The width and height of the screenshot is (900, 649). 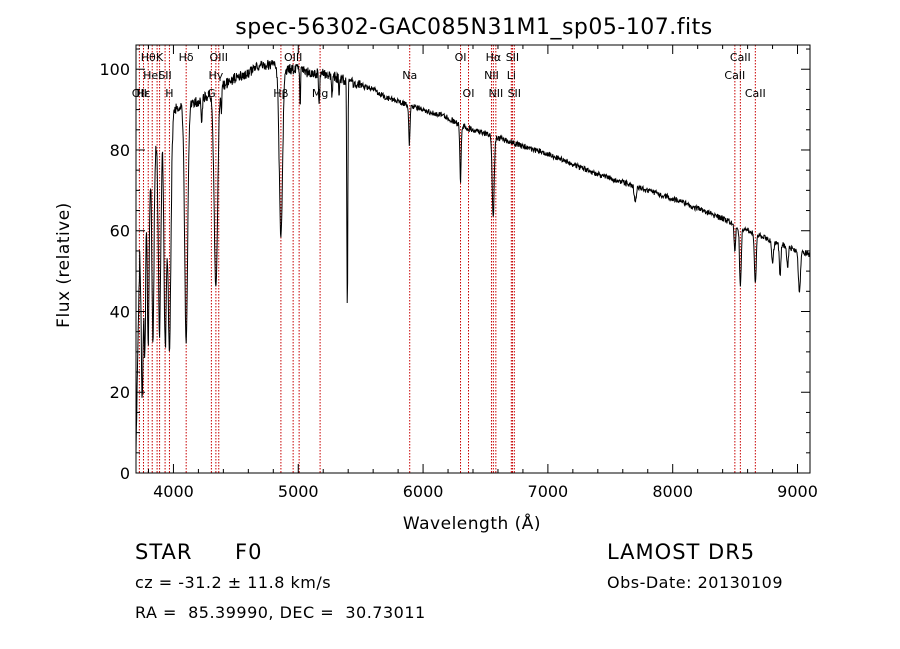 What do you see at coordinates (173, 491) in the screenshot?
I see `x-tick-label: 4000` at bounding box center [173, 491].